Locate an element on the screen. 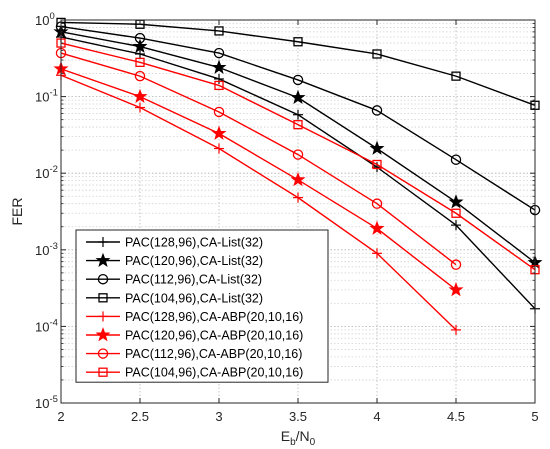 This screenshot has height=449, width=550. legend-label: PAC(128,96),CA-ABP(20,10,16) is located at coordinates (214, 317).